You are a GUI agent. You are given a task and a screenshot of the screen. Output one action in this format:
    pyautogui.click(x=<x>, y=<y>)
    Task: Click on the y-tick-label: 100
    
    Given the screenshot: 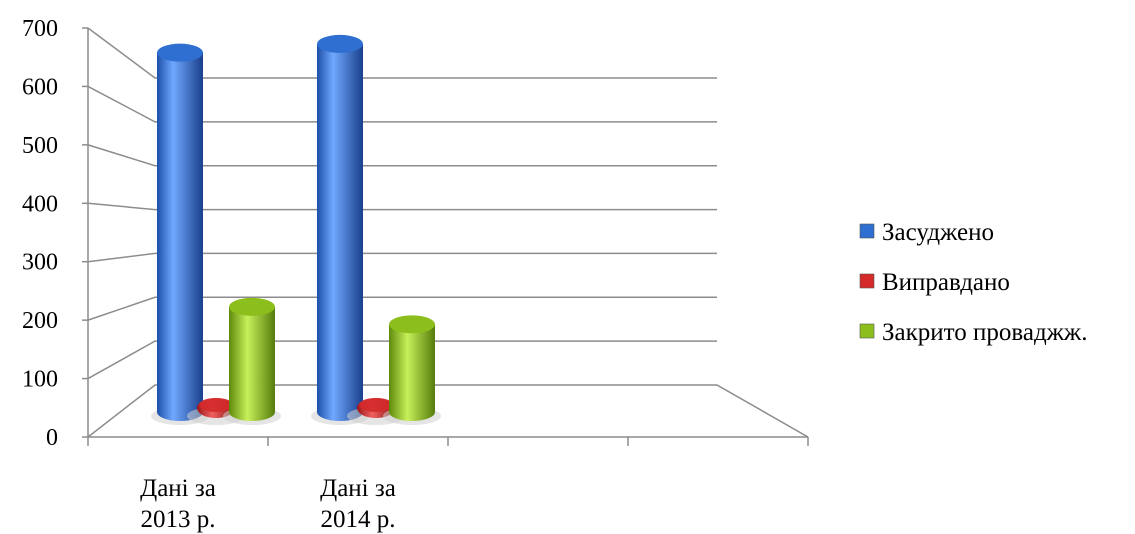 What is the action you would take?
    pyautogui.click(x=40, y=380)
    